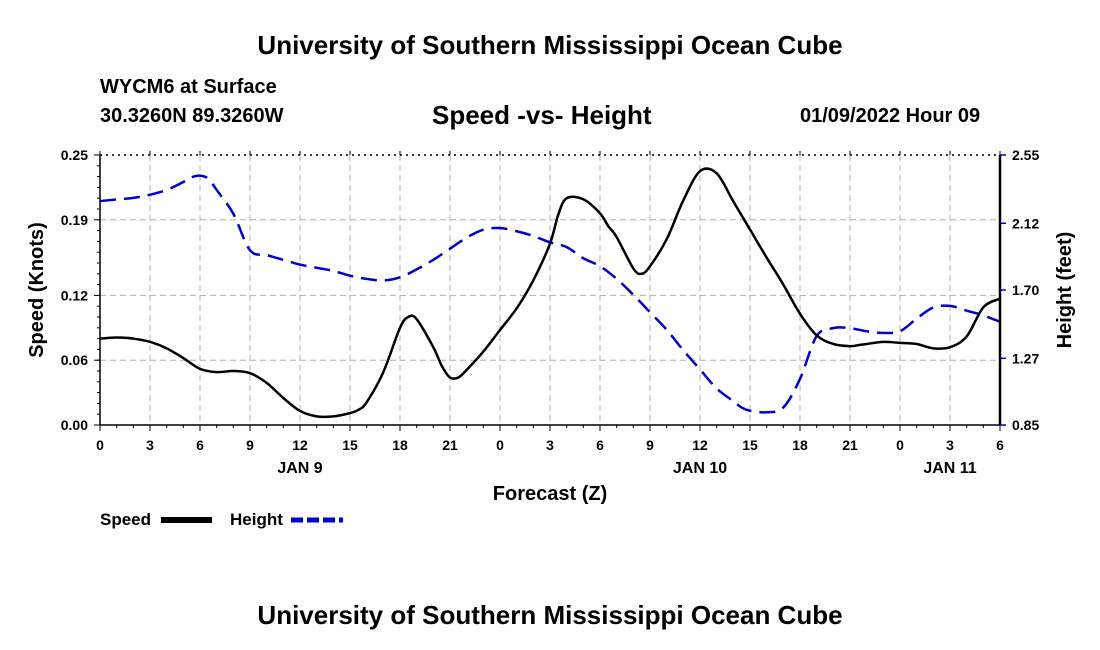 The width and height of the screenshot is (1100, 650). Describe the element at coordinates (256, 519) in the screenshot. I see `legend-label-height: Height` at that location.